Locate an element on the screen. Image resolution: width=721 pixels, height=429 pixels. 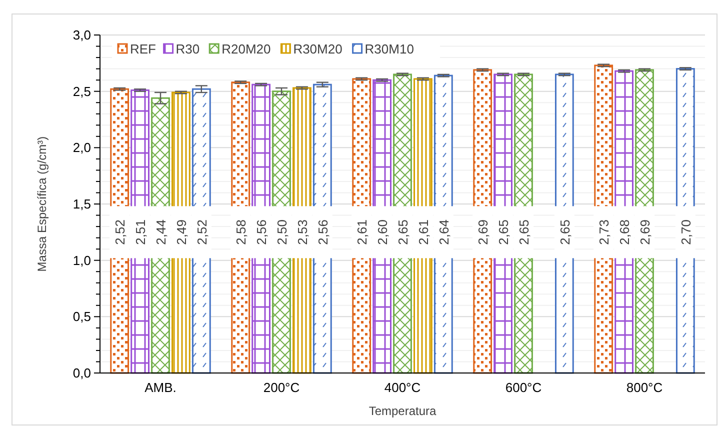
x-tick-label: 400°C is located at coordinates (402, 387).